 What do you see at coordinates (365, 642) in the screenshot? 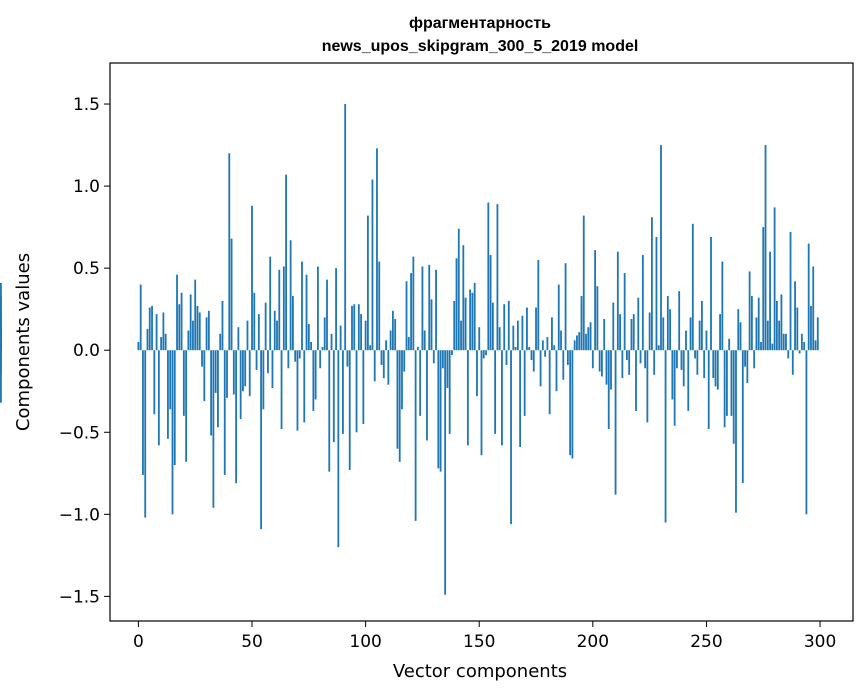
I see `x-tick-label: 100` at bounding box center [365, 642].